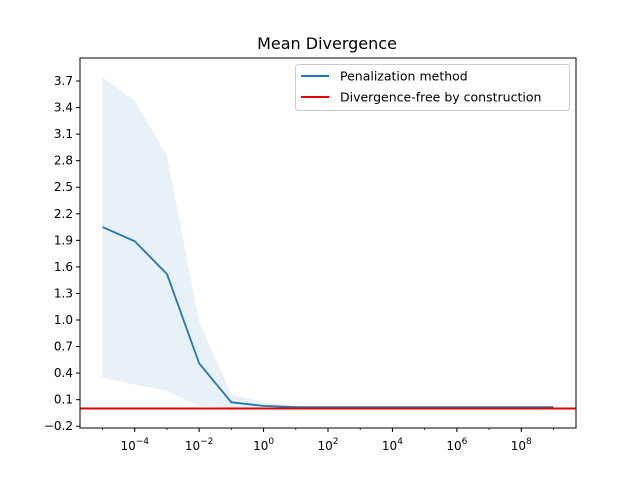  I want to click on x-tick-label: 10⁻⁴, so click(134, 445).